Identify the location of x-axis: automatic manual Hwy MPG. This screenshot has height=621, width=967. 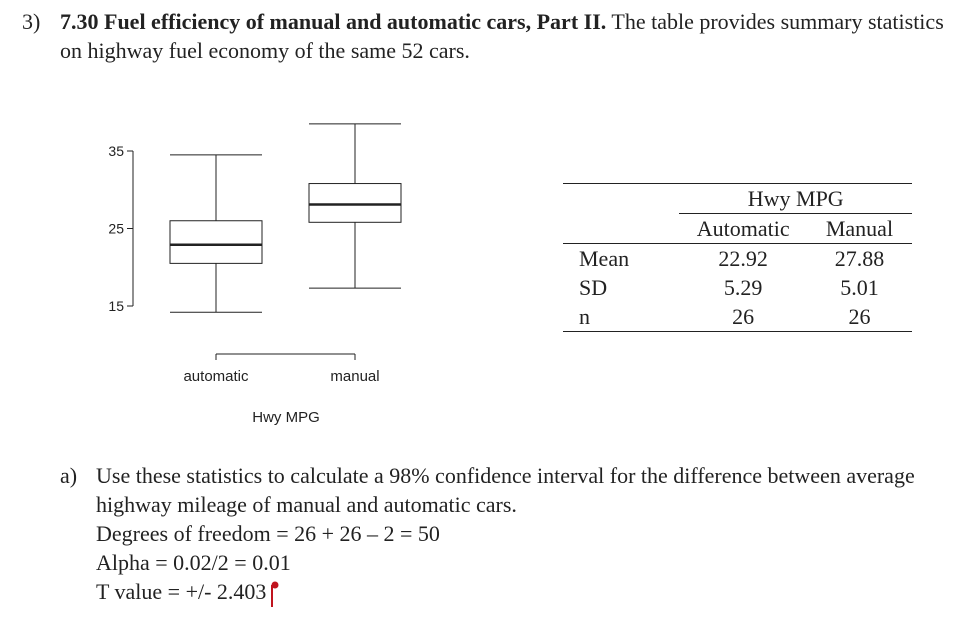
(281, 389).